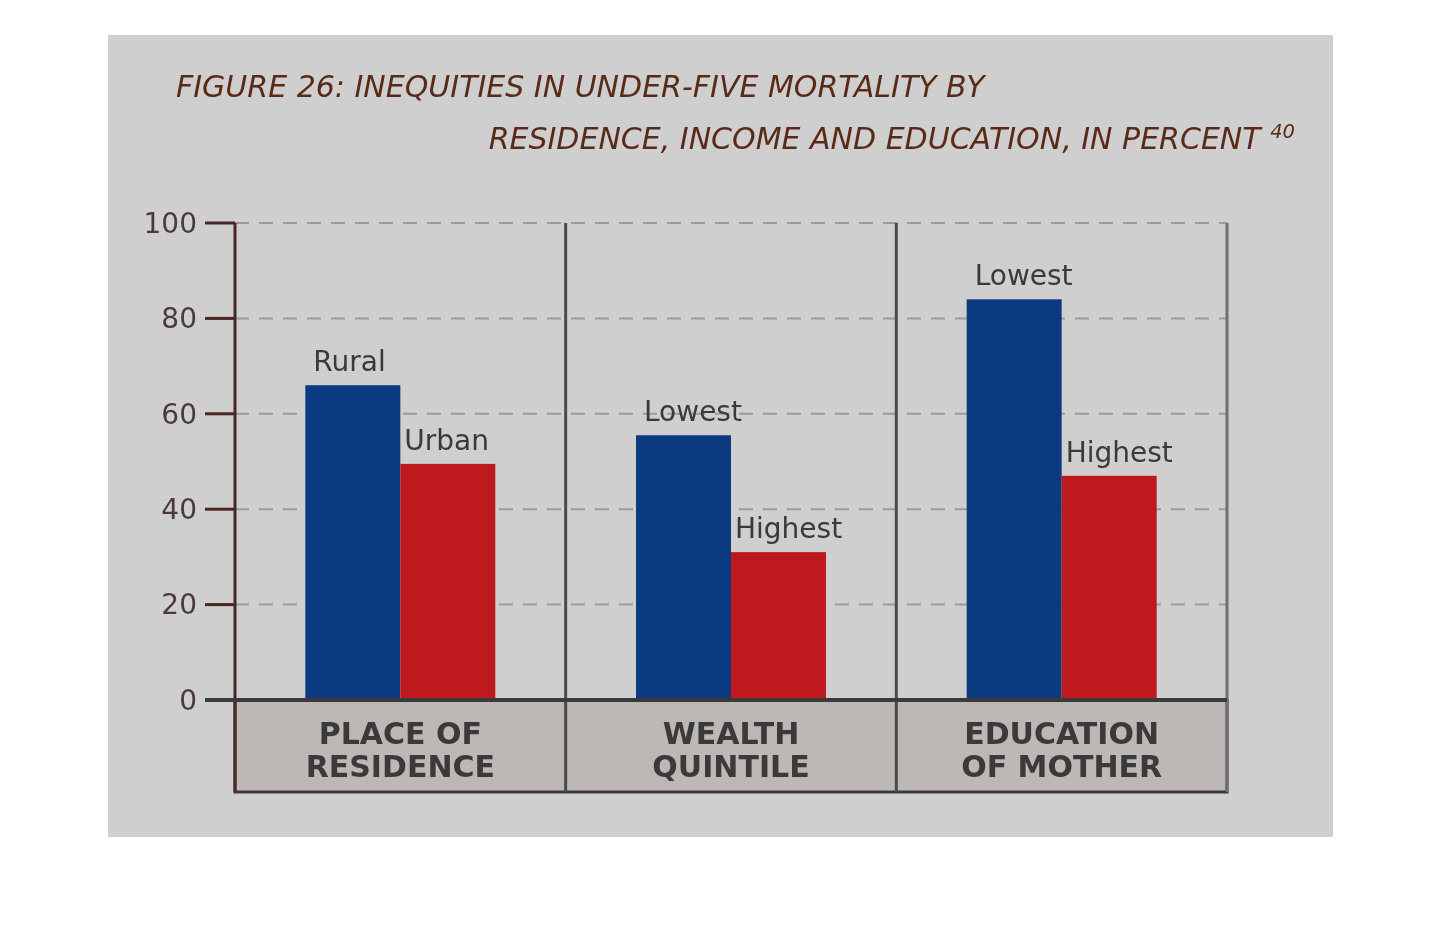 Image resolution: width=1442 pixels, height=932 pixels. I want to click on y-tick-label: 80, so click(179, 319).